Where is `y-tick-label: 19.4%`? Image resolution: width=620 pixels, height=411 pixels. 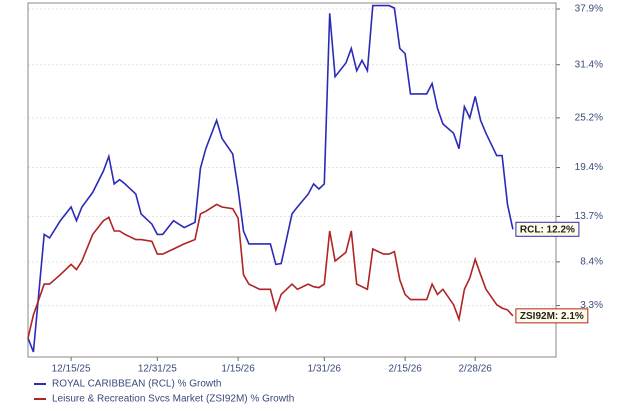 y-tick-label: 19.4% is located at coordinates (589, 167).